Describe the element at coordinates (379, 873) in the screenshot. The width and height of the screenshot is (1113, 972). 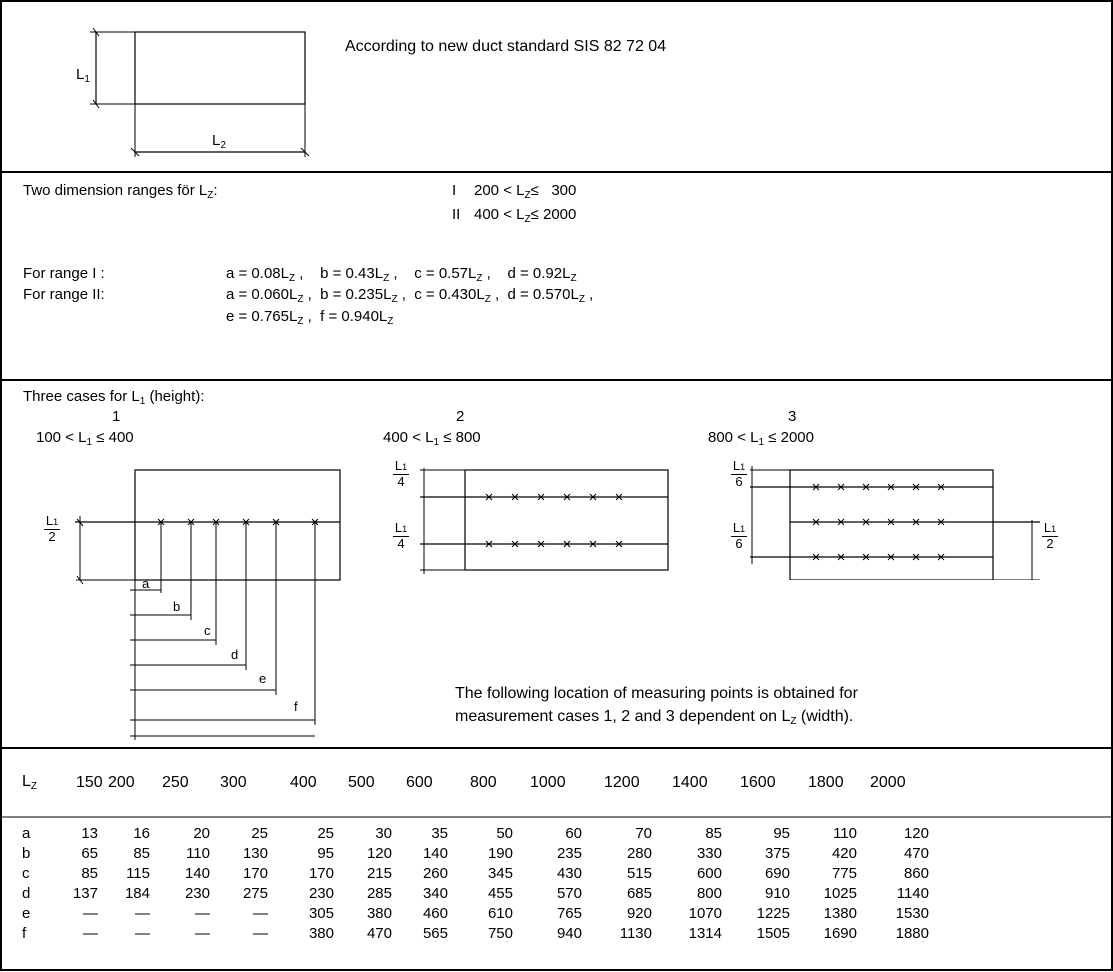
I see `table-cell: 215` at that location.